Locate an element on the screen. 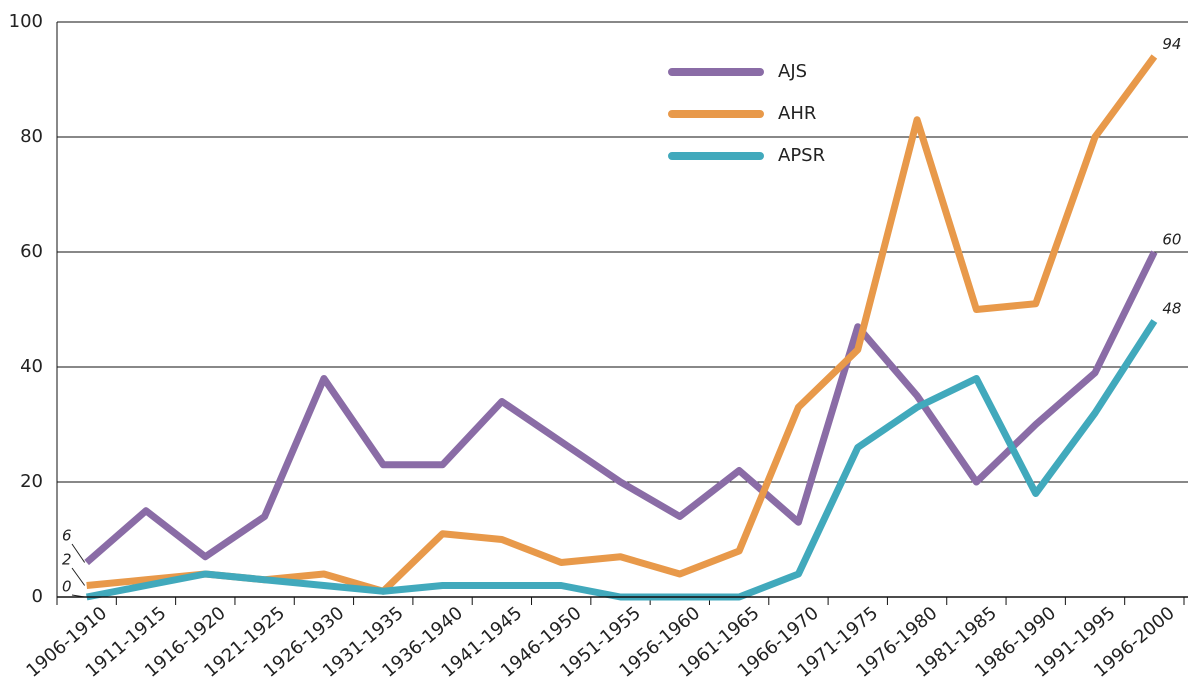  legend-label: APSR is located at coordinates (801, 155).